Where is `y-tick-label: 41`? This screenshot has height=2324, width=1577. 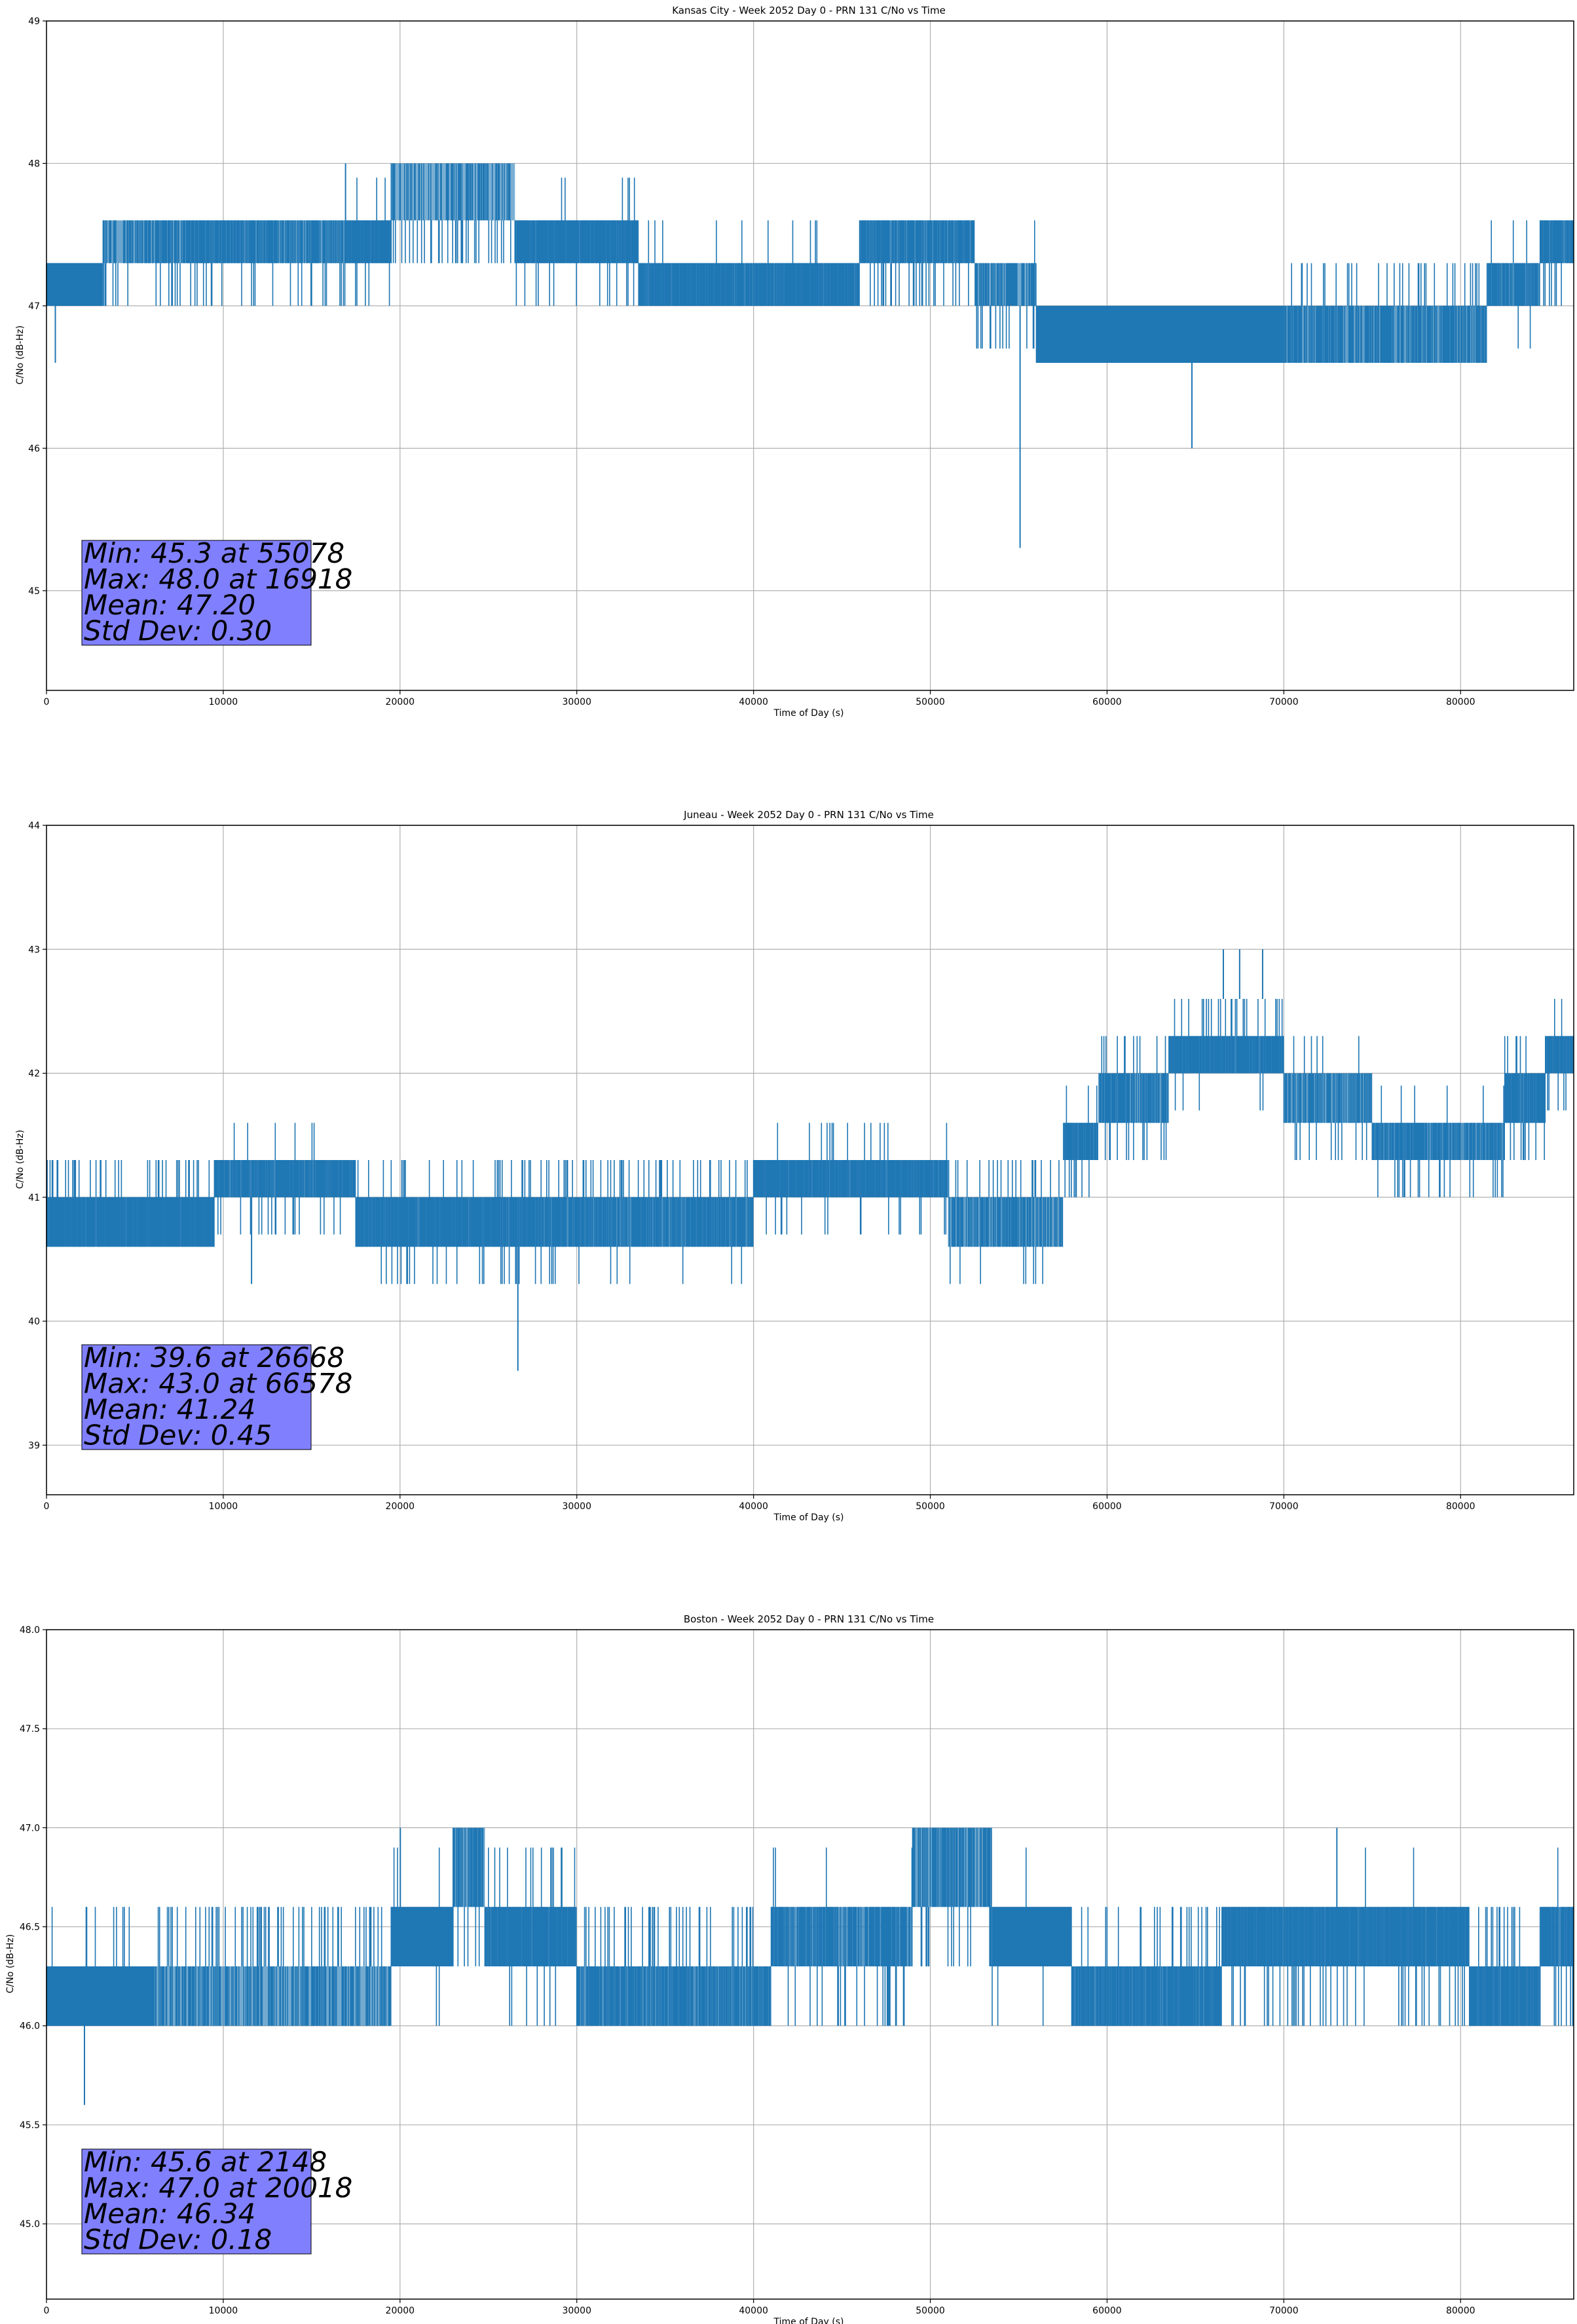
y-tick-label: 41 is located at coordinates (34, 1198).